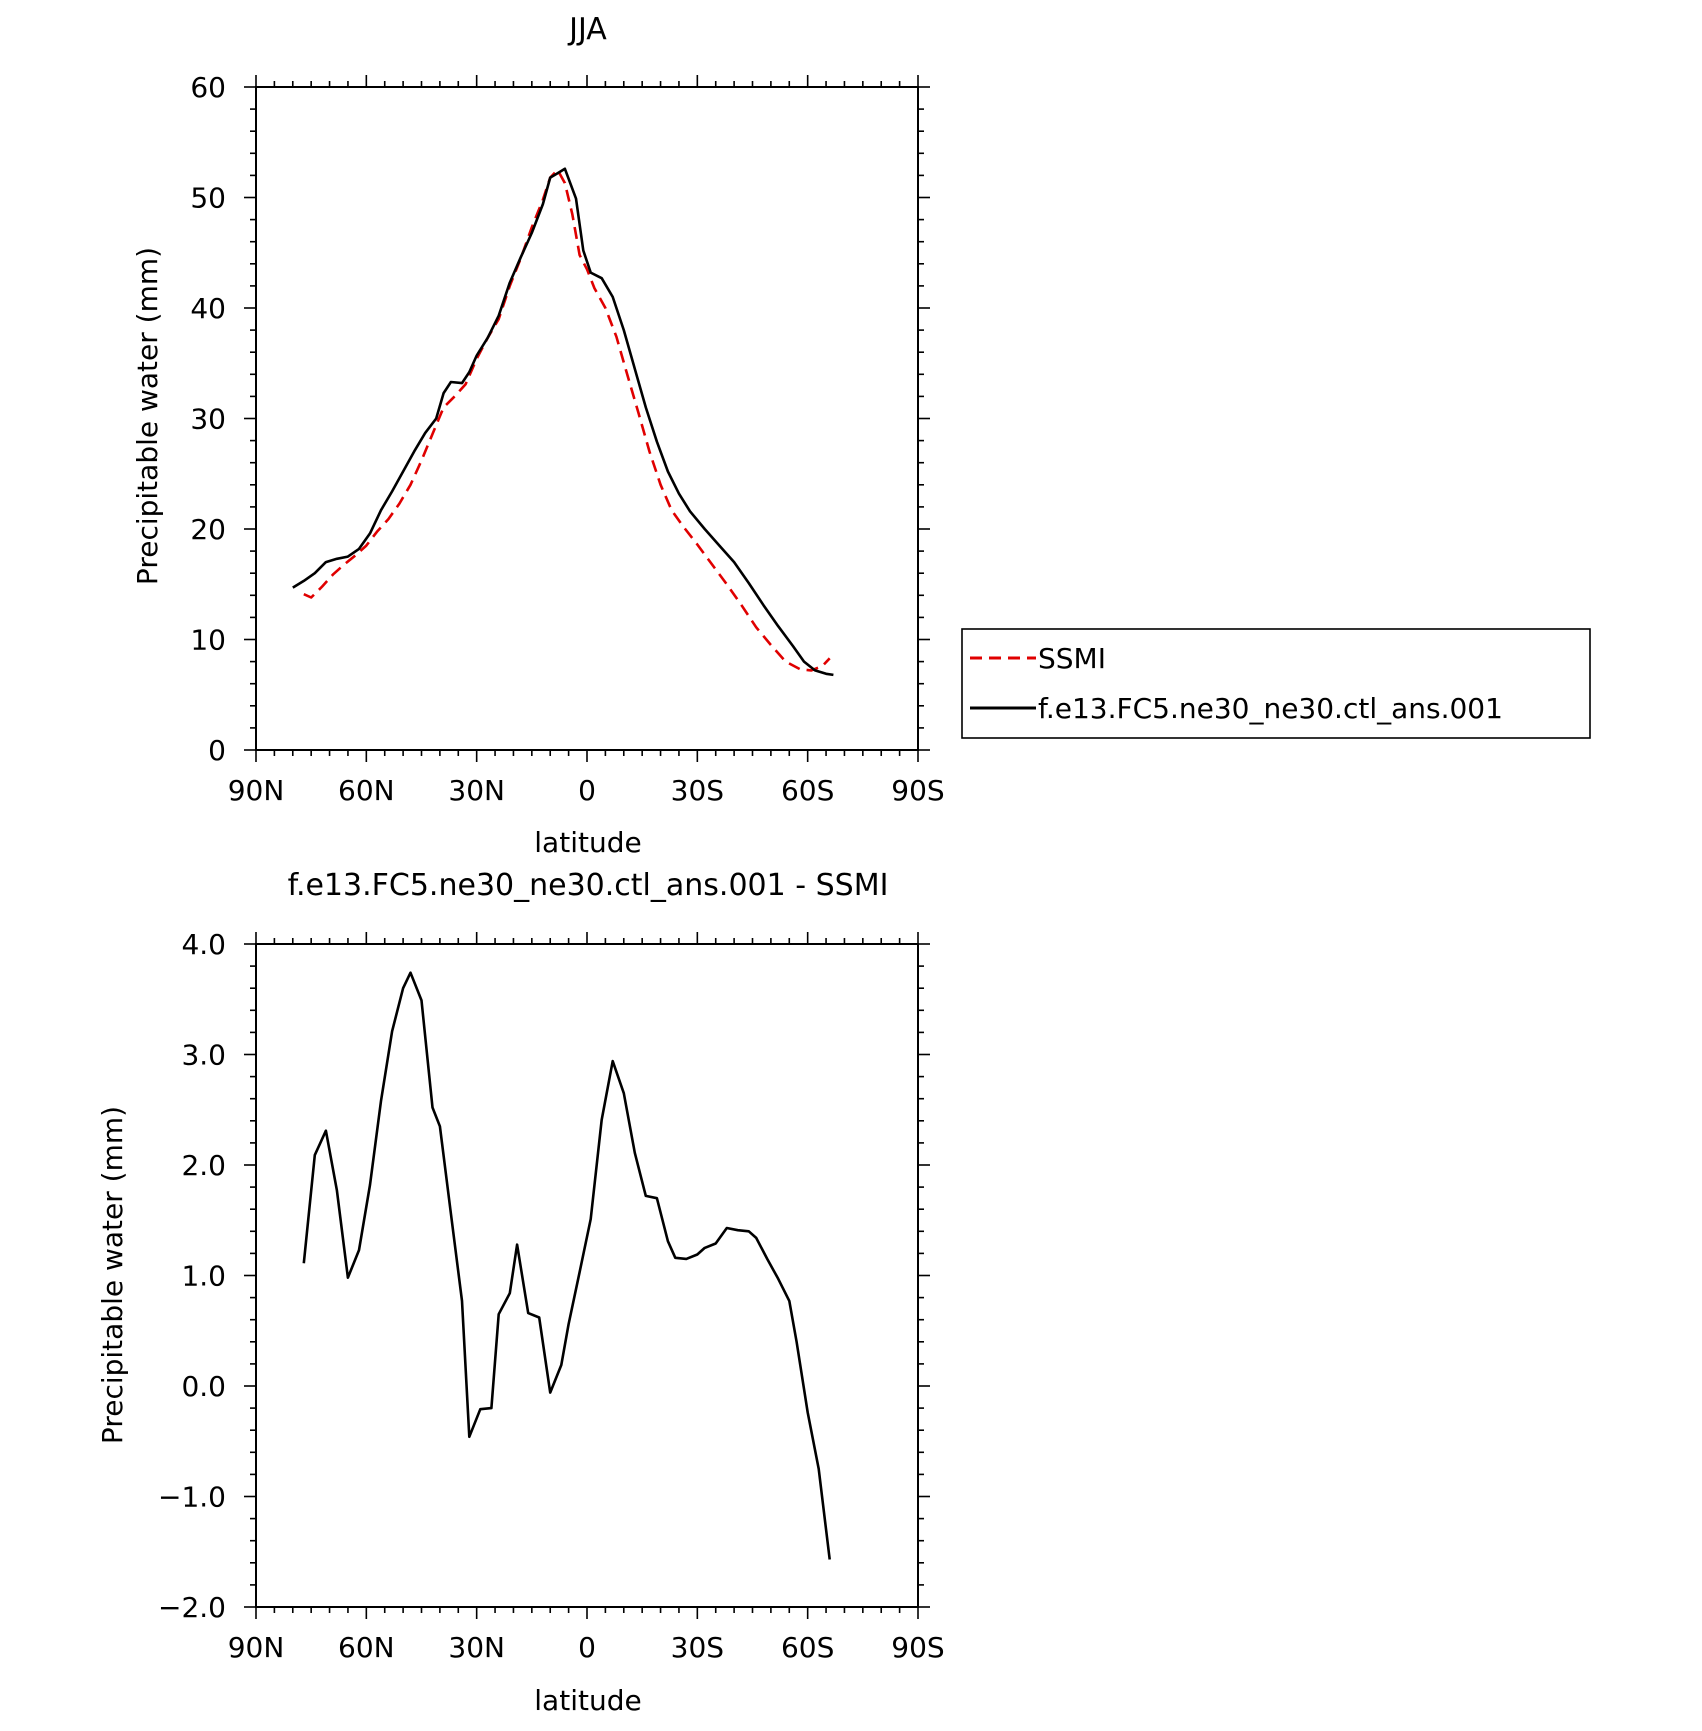  What do you see at coordinates (112, 1275) in the screenshot?
I see `bottom-chart-ylabel: Precipitable water (mm)` at bounding box center [112, 1275].